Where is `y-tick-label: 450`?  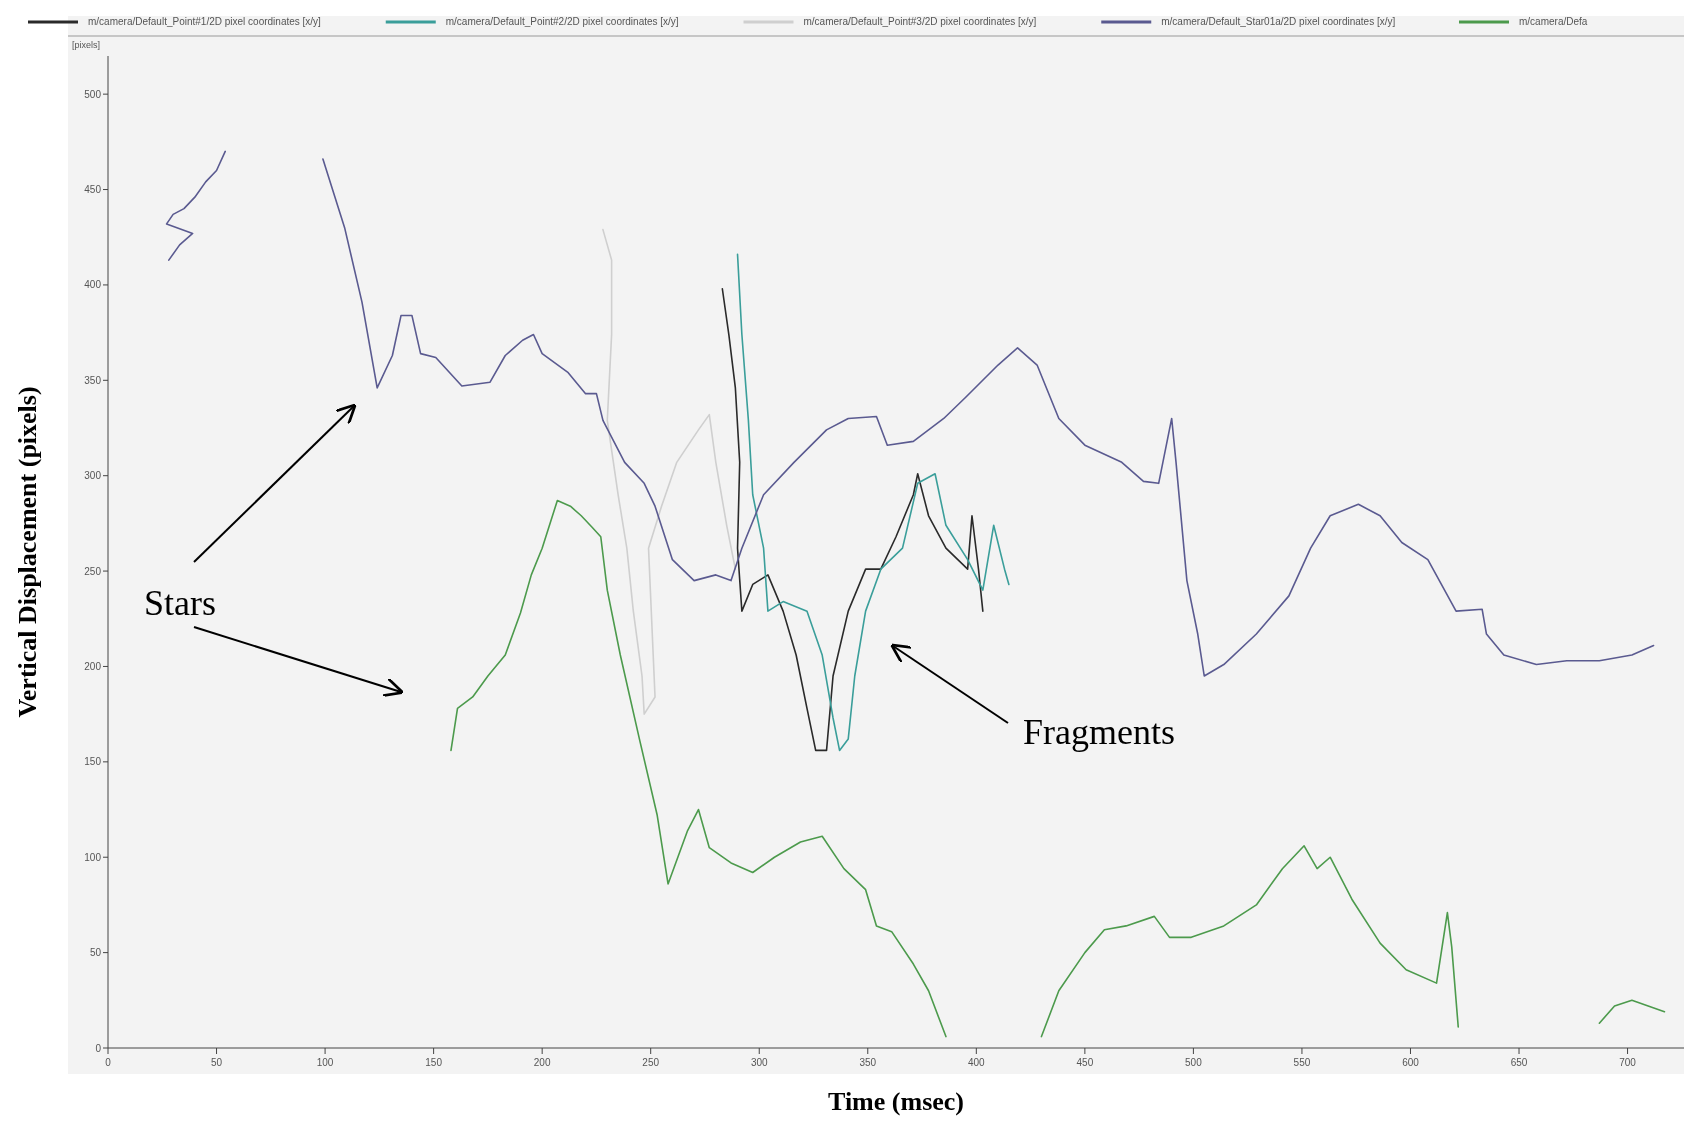
y-tick-label: 450 is located at coordinates (93, 190).